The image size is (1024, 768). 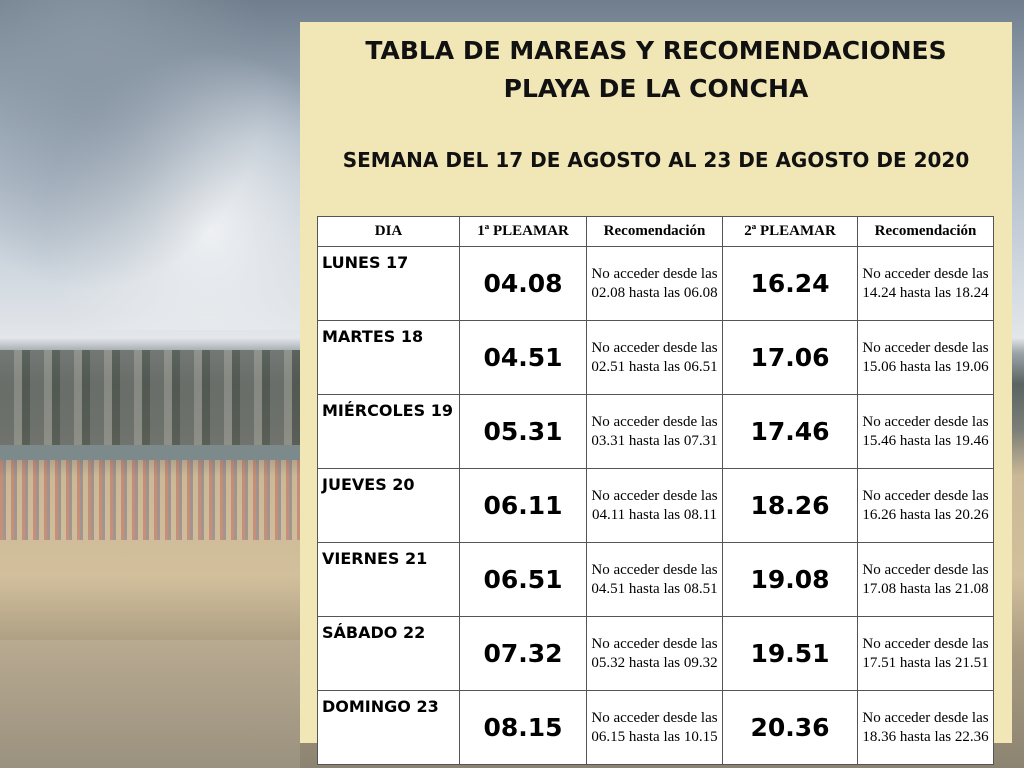 What do you see at coordinates (523, 505) in the screenshot?
I see `tide-time: 06.11` at bounding box center [523, 505].